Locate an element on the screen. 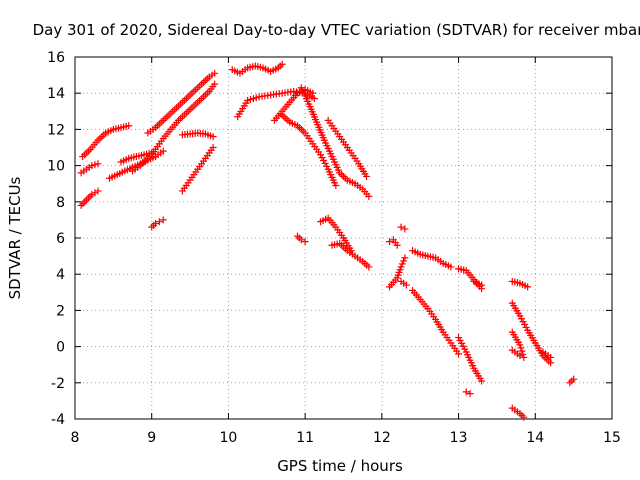 The width and height of the screenshot is (640, 480). y-tick-label: 4 is located at coordinates (60, 275).